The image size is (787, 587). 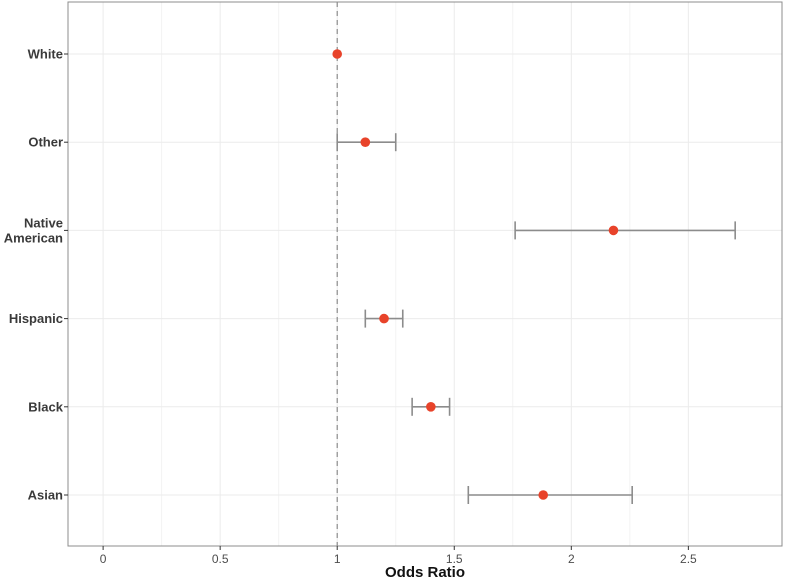 What do you see at coordinates (220, 559) in the screenshot?
I see `x-tick-label-1: 0.5` at bounding box center [220, 559].